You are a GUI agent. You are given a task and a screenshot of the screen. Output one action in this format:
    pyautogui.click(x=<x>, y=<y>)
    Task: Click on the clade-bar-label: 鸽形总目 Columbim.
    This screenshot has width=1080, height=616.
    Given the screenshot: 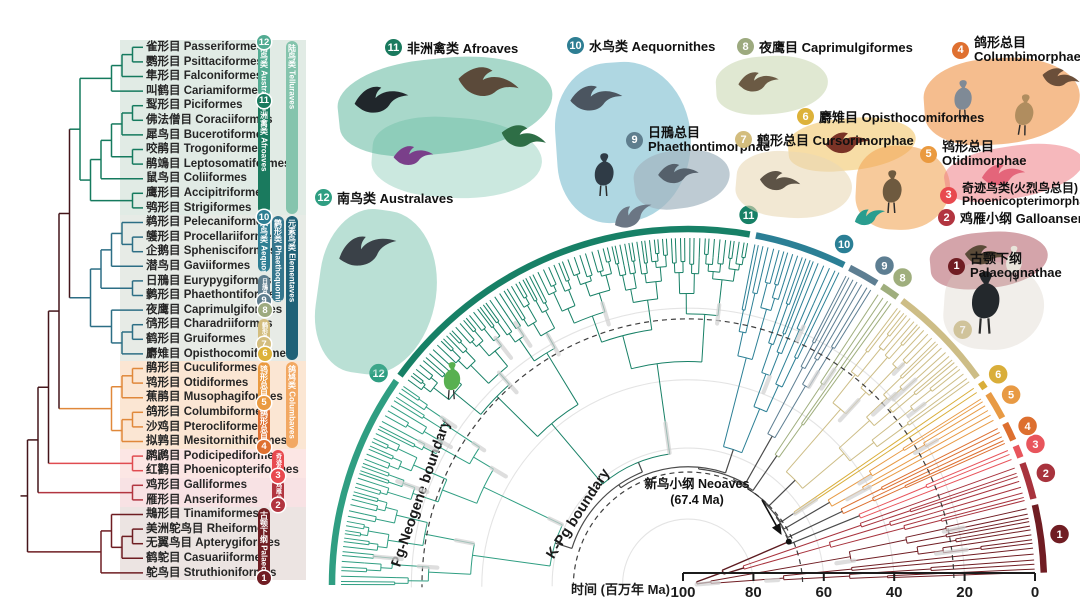 What is the action you would take?
    pyautogui.click(x=264, y=428)
    